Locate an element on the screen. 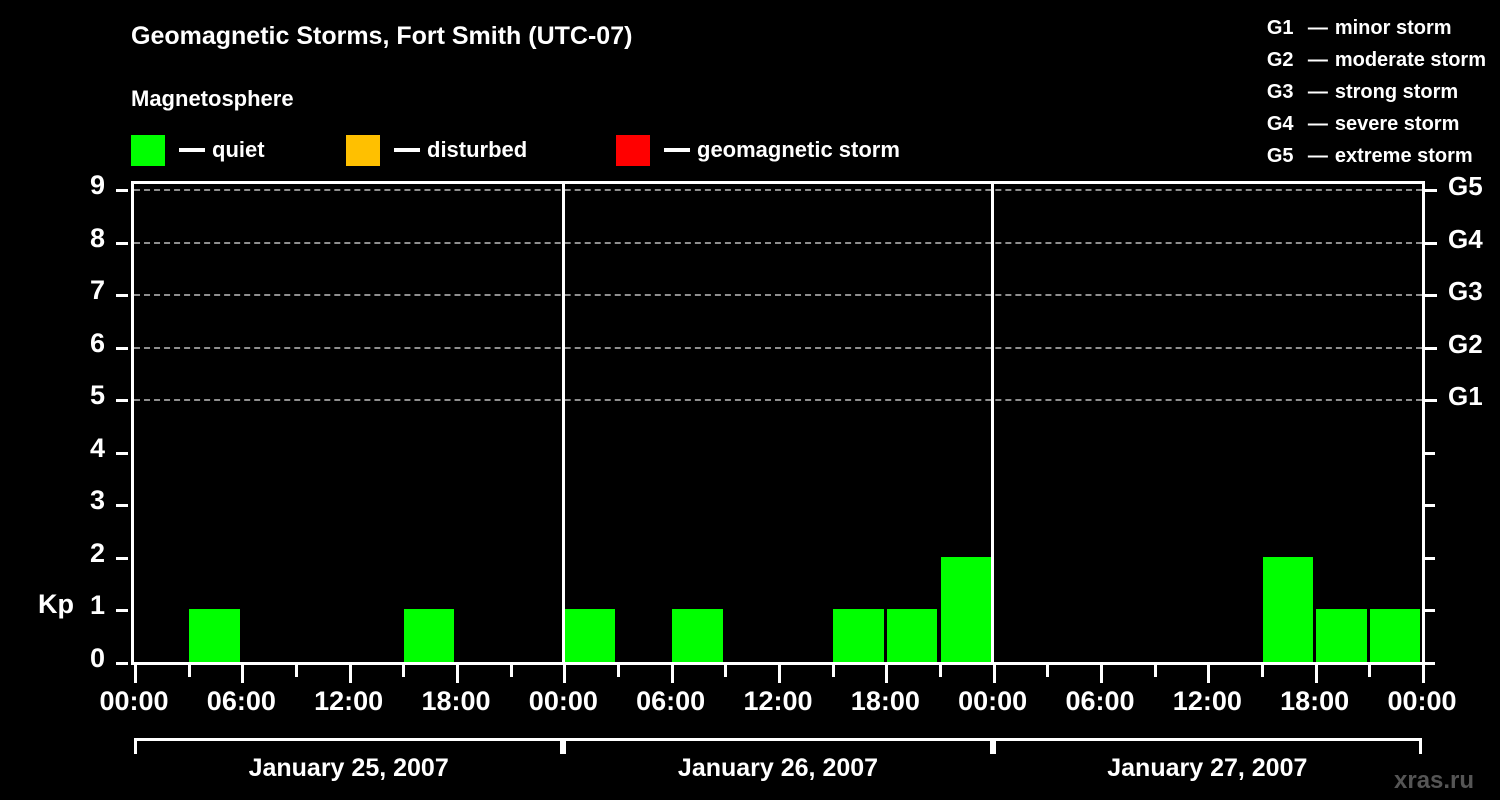 Image resolution: width=1500 pixels, height=800 pixels. x-tick-label-1: 06:00 is located at coordinates (241, 701).